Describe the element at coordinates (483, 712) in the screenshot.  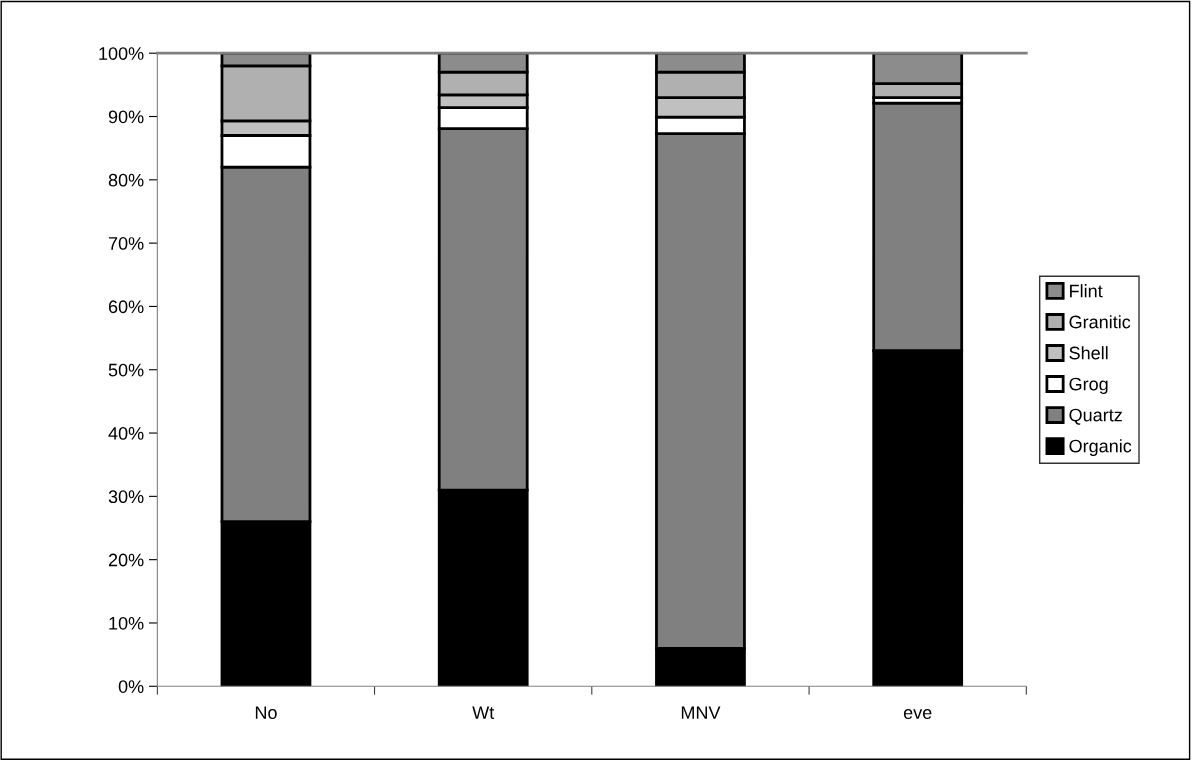
I see `x-tick-label: Wt` at that location.